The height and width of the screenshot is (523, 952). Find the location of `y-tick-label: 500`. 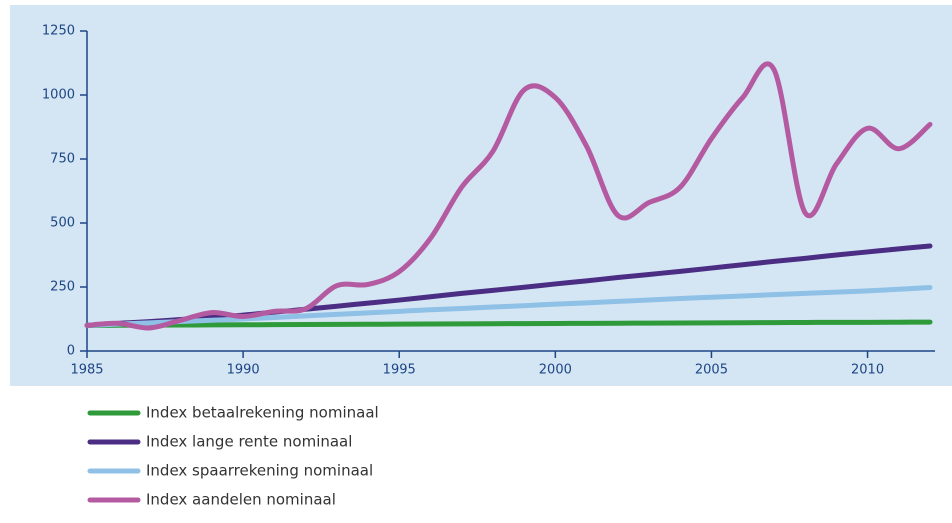

y-tick-label: 500 is located at coordinates (62, 223).